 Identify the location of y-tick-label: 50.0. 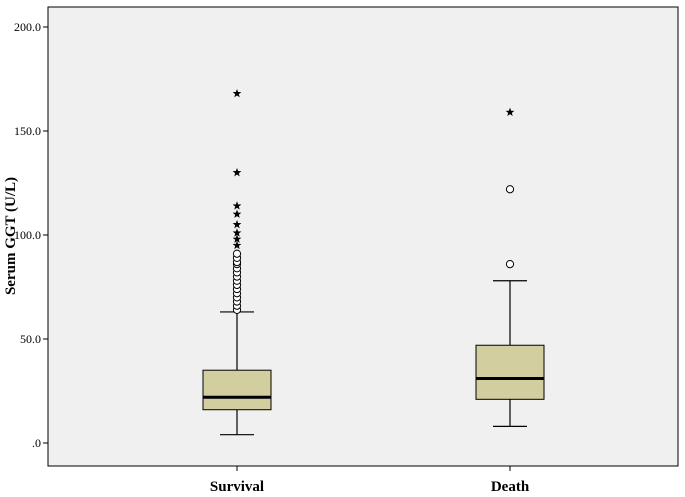
(30, 339).